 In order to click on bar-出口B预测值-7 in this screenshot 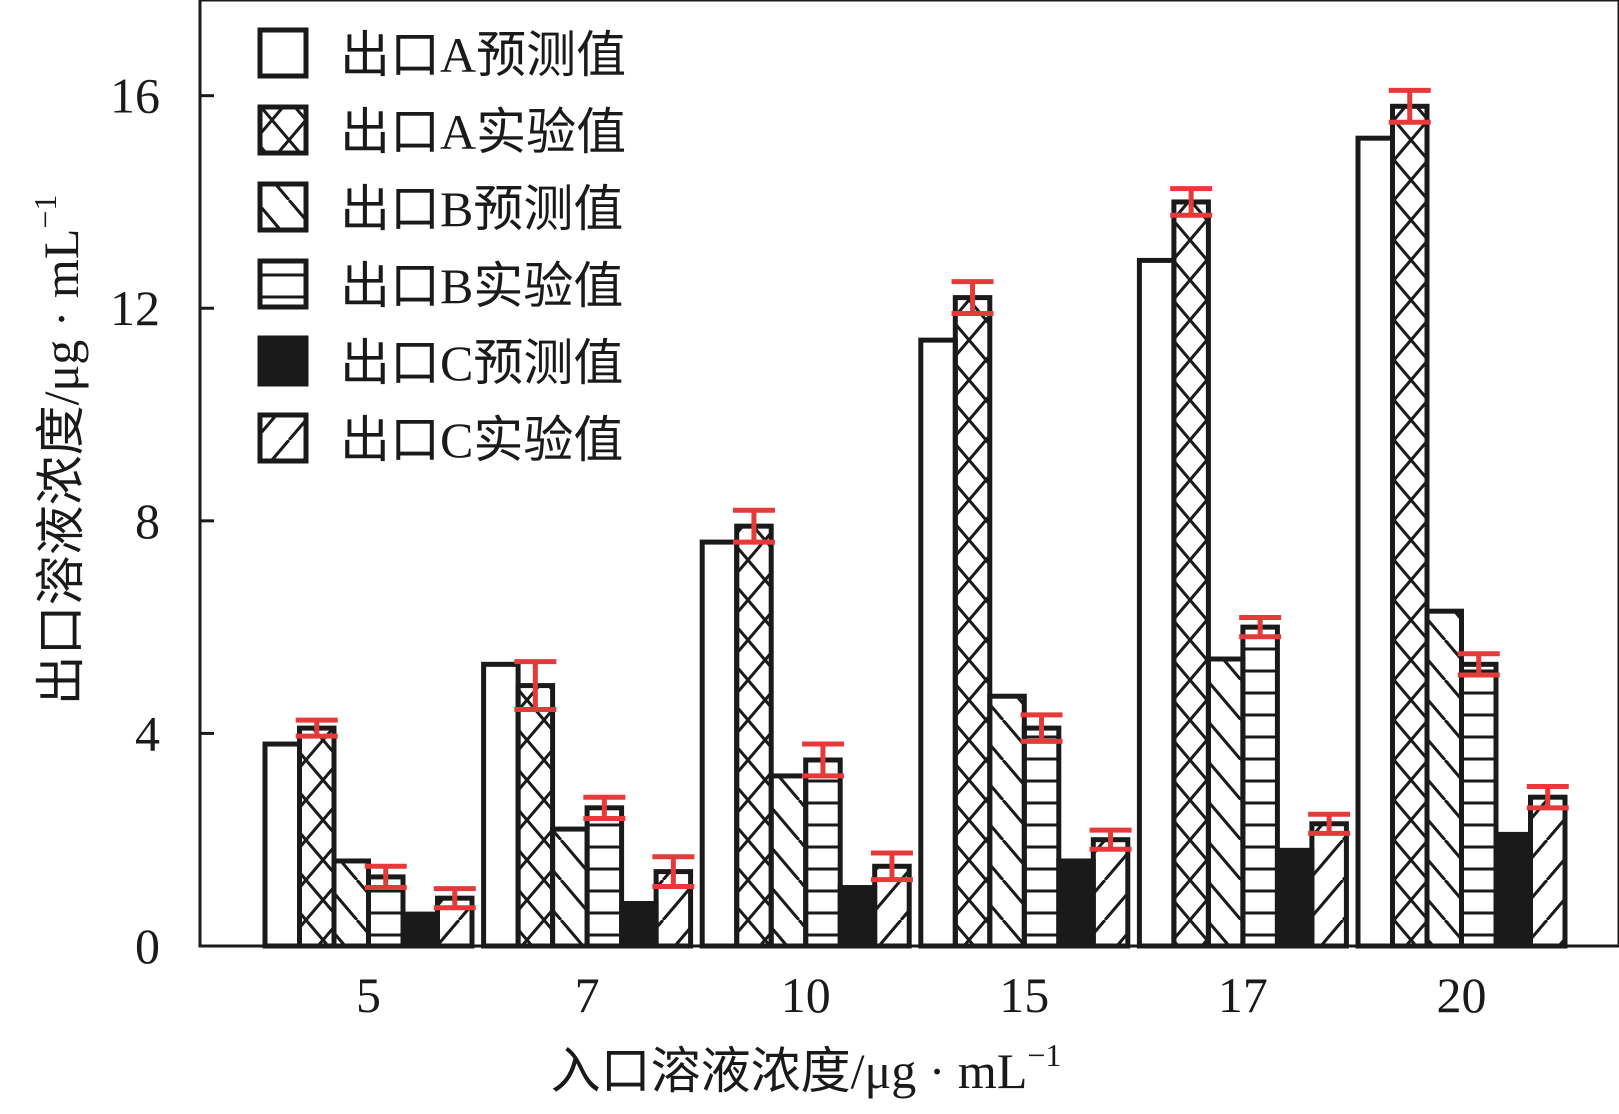, I will do `click(570, 887)`.